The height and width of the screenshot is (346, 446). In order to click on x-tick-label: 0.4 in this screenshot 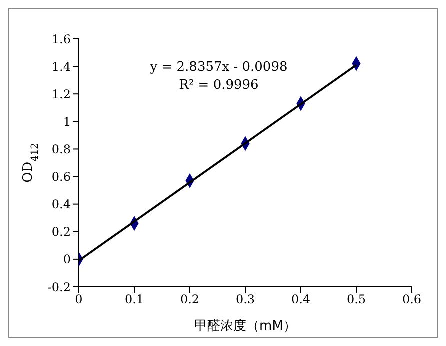, I will do `click(301, 299)`.